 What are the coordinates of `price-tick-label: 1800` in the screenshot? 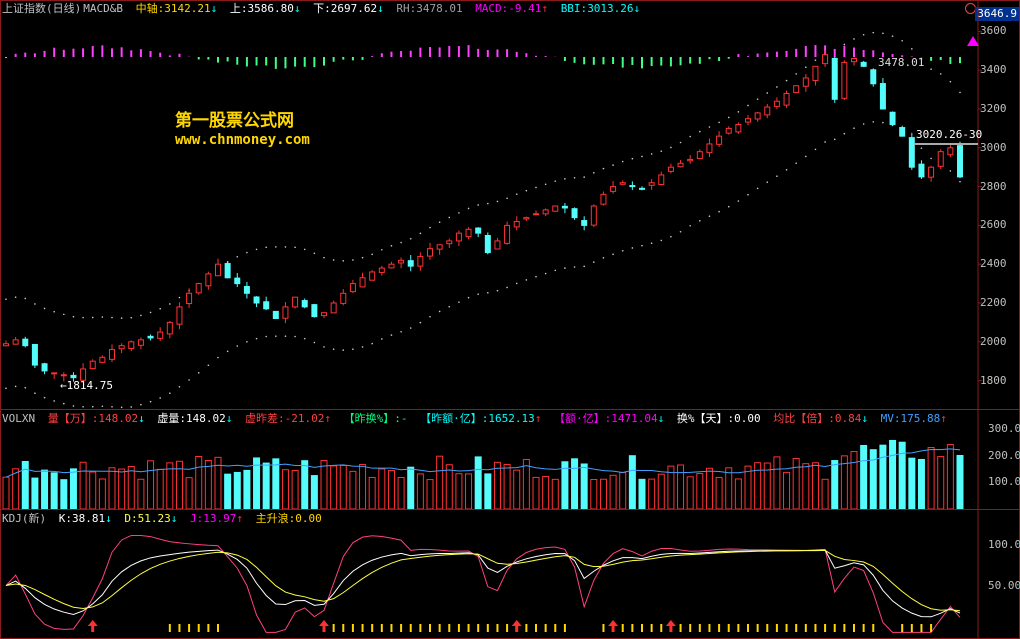 It's located at (993, 380).